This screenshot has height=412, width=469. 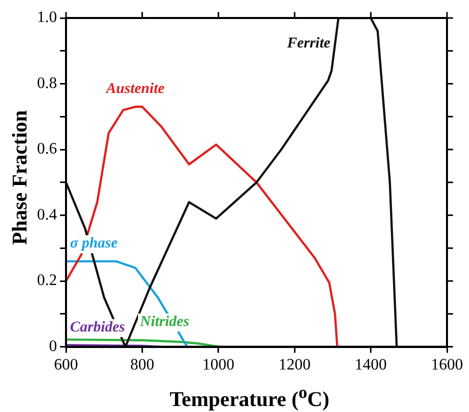 I want to click on series-label: σ phase, so click(x=94, y=244).